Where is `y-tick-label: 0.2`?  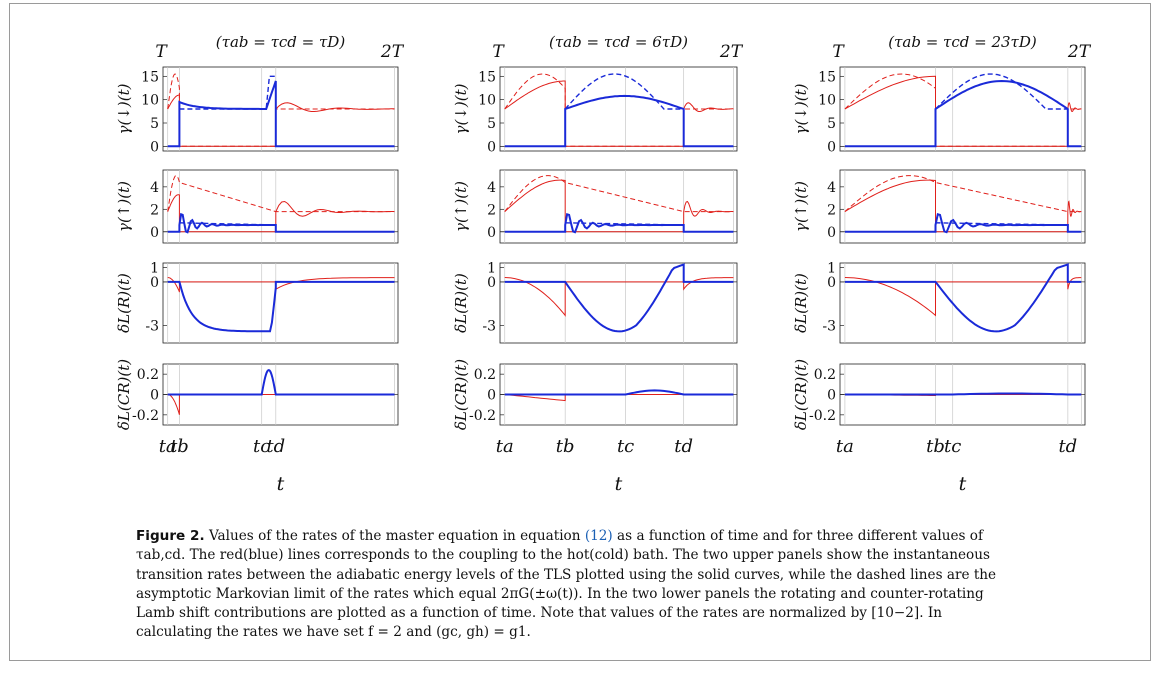
y-tick-label: 0.2 is located at coordinates (825, 375).